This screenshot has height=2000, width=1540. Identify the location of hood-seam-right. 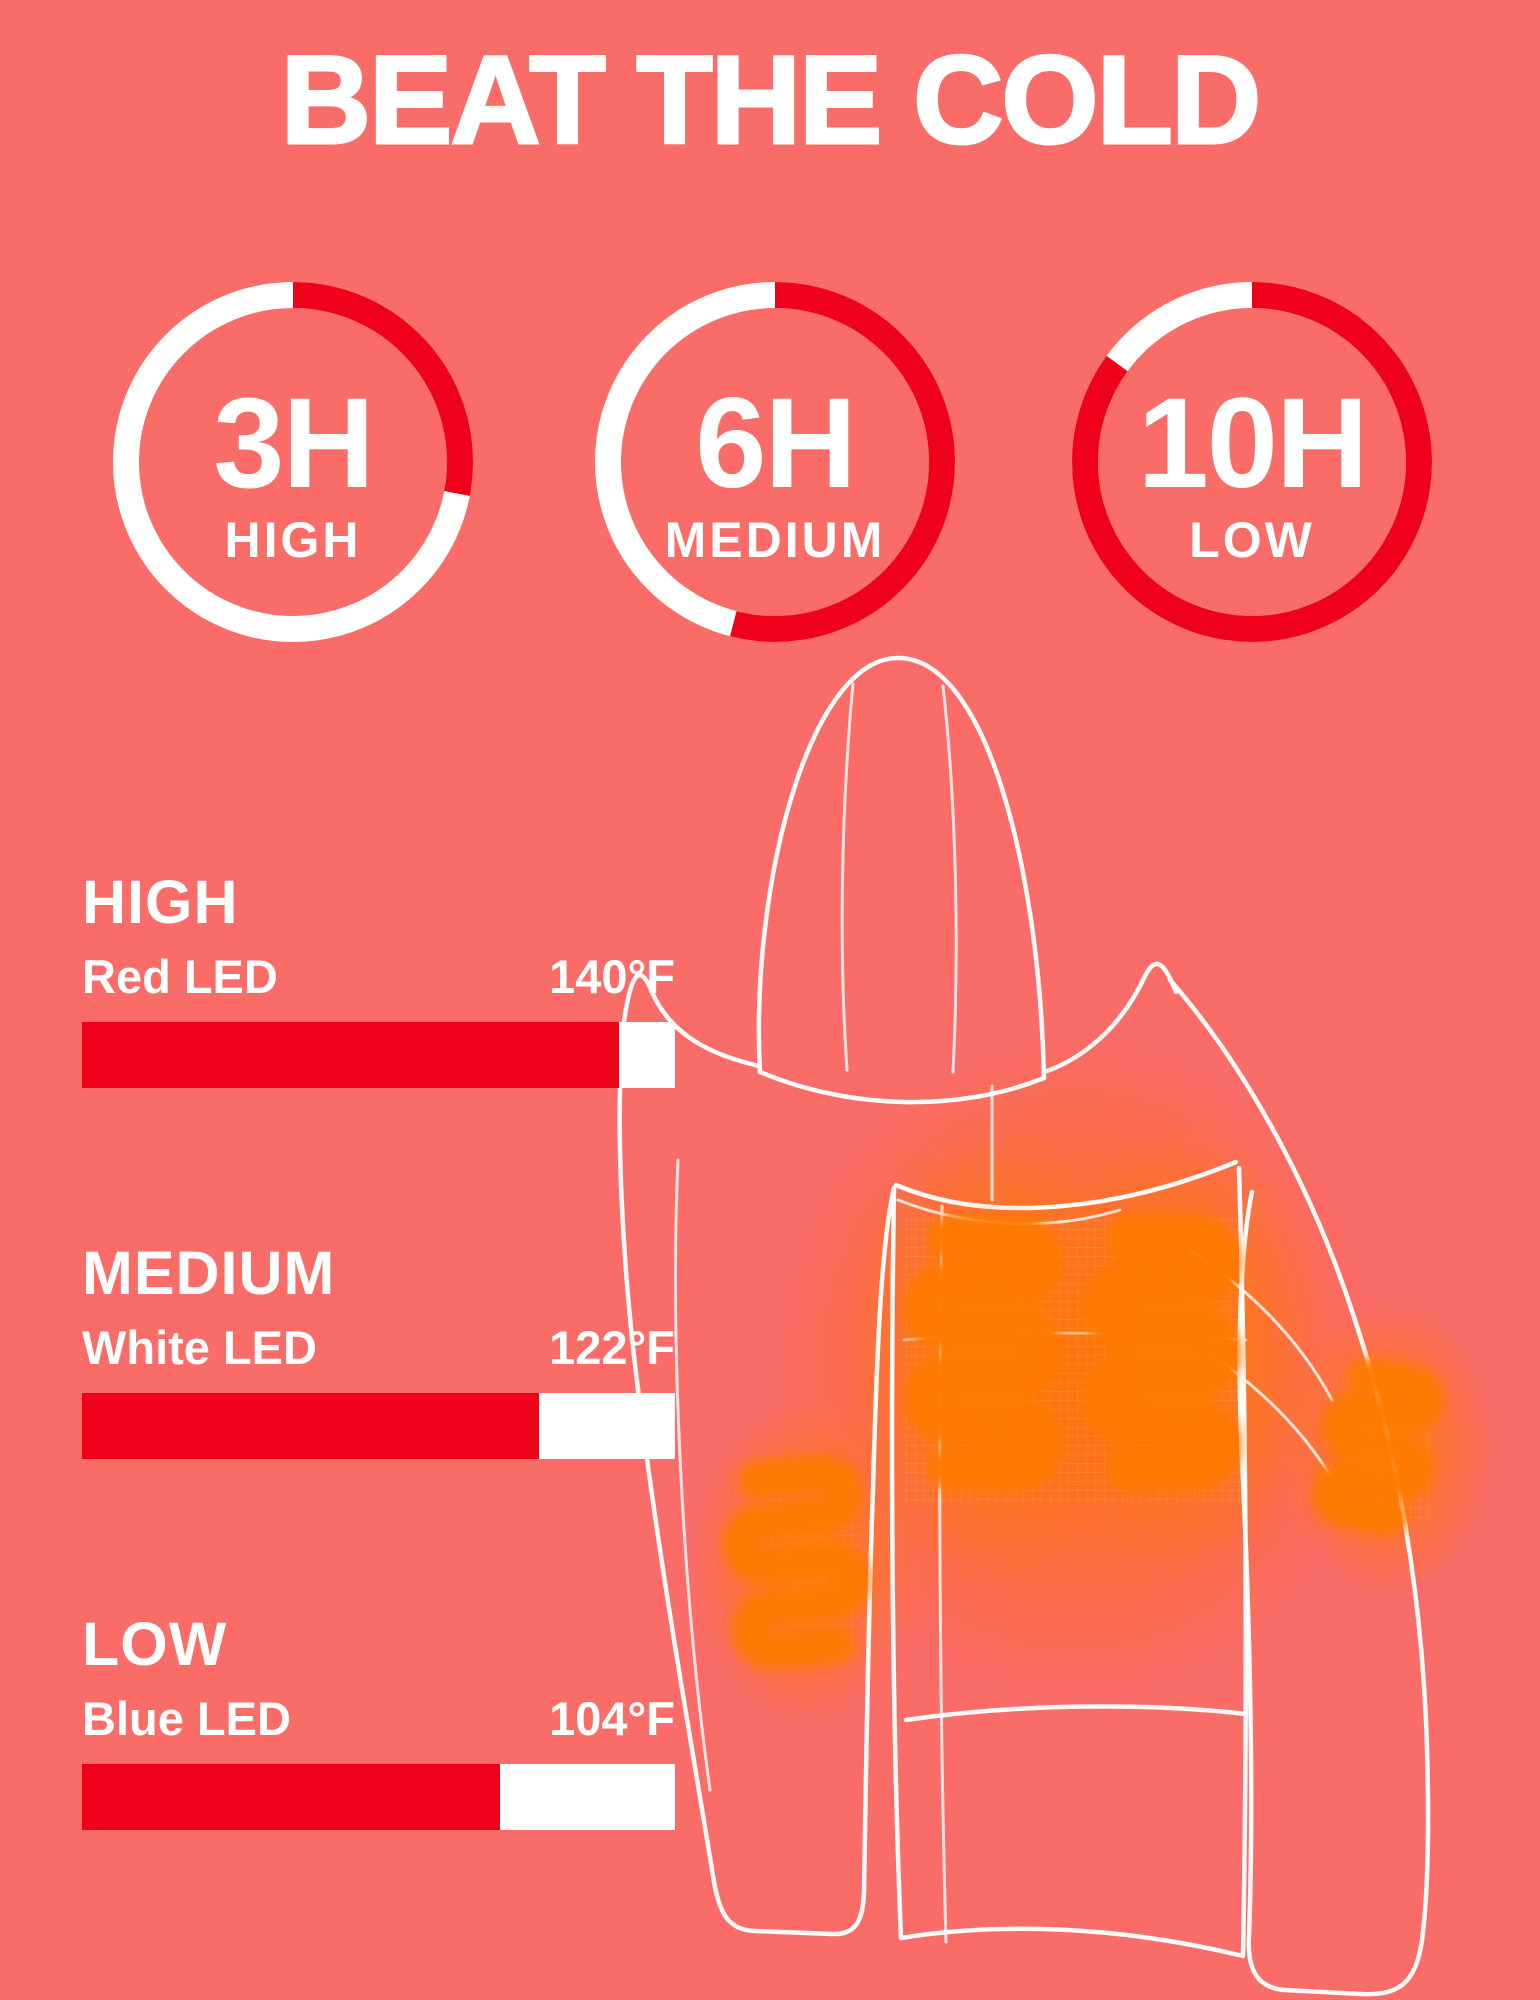
(949, 879).